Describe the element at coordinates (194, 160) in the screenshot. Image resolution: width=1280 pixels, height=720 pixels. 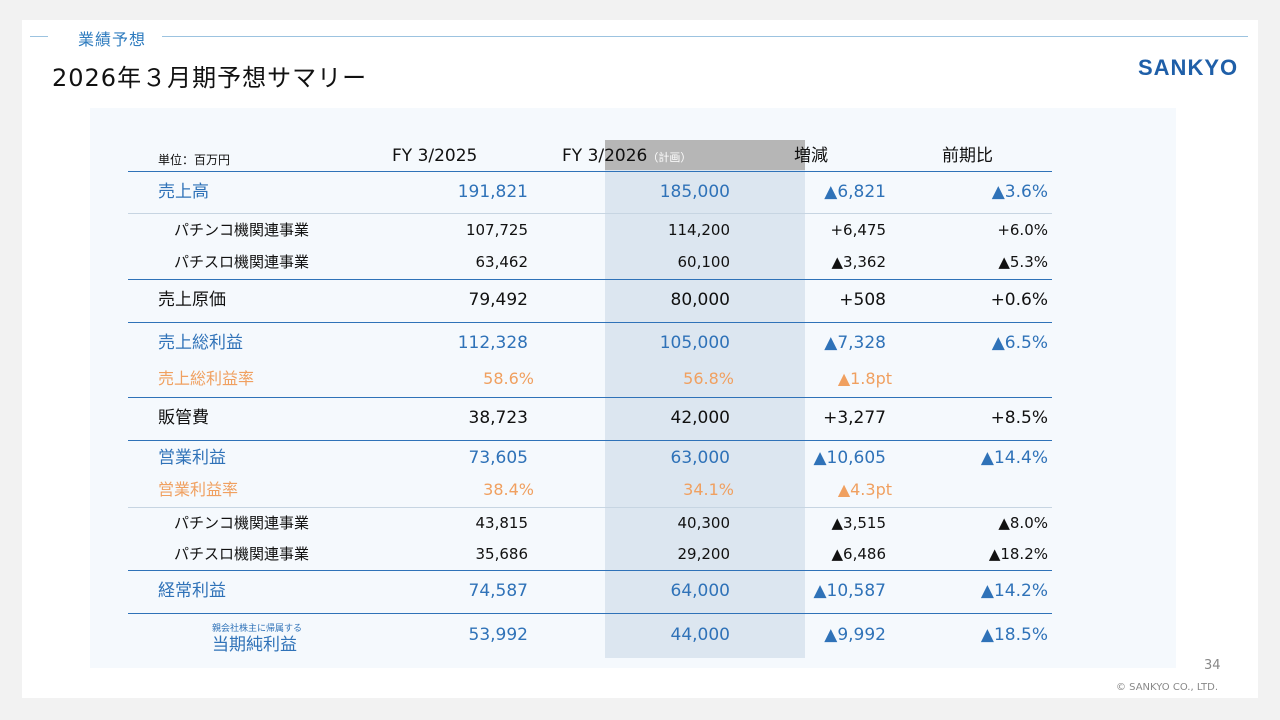
I see `unit-label: 単位：百万円` at that location.